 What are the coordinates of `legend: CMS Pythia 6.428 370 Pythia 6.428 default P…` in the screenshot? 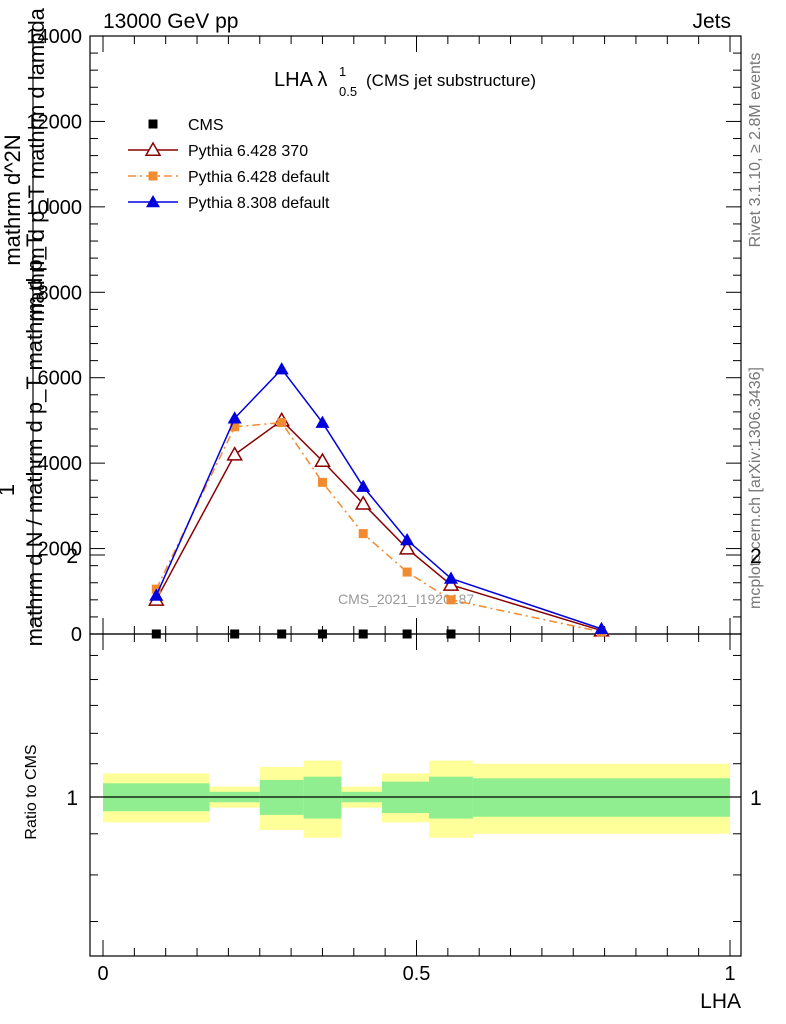 It's located at (229, 164).